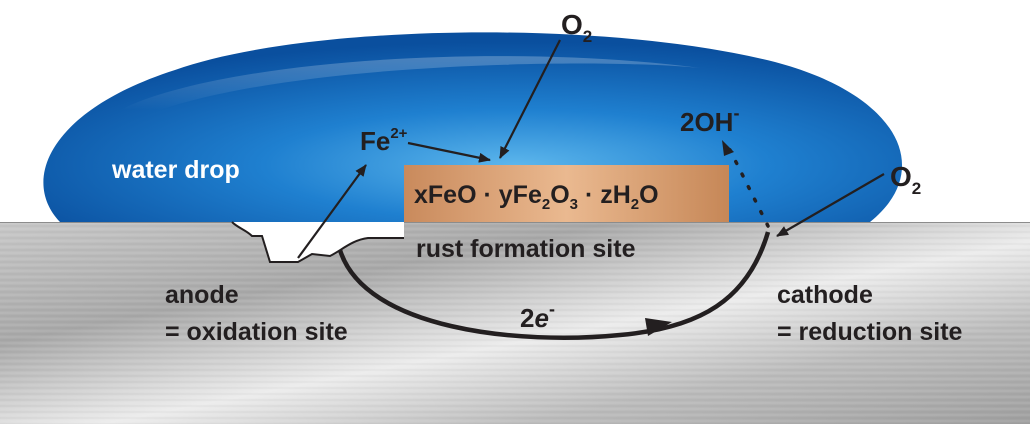 This screenshot has height=424, width=1030. What do you see at coordinates (905, 179) in the screenshot?
I see `o2-right-label: O2` at bounding box center [905, 179].